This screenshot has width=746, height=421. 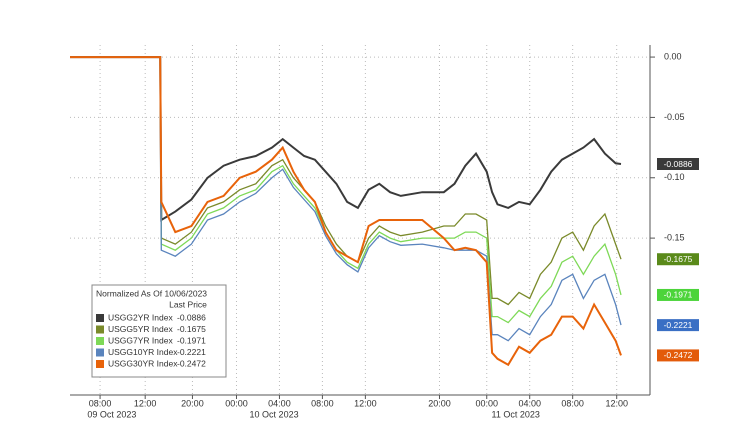 I want to click on date-label: 10 Oct 2023, so click(x=274, y=414).